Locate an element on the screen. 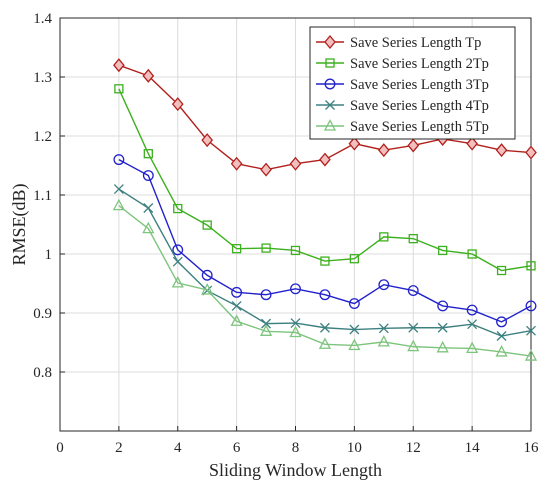 This screenshot has height=494, width=550. x-tick-label: 6 is located at coordinates (237, 448).